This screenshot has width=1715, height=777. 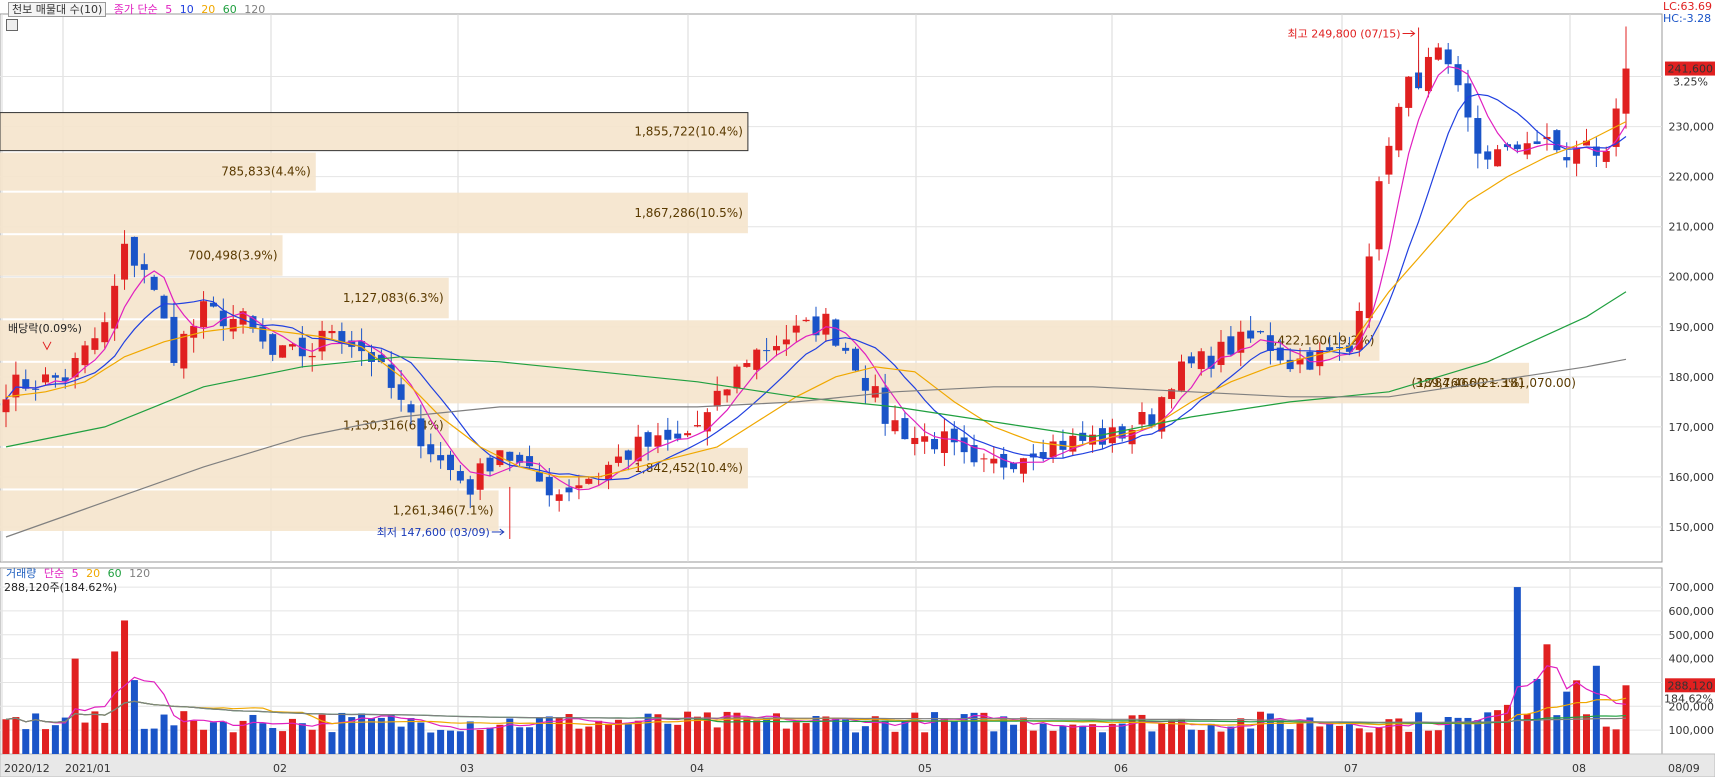 What do you see at coordinates (57, 9) in the screenshot?
I see `volume-profile-label: 천보 매물대 수(10)` at bounding box center [57, 9].